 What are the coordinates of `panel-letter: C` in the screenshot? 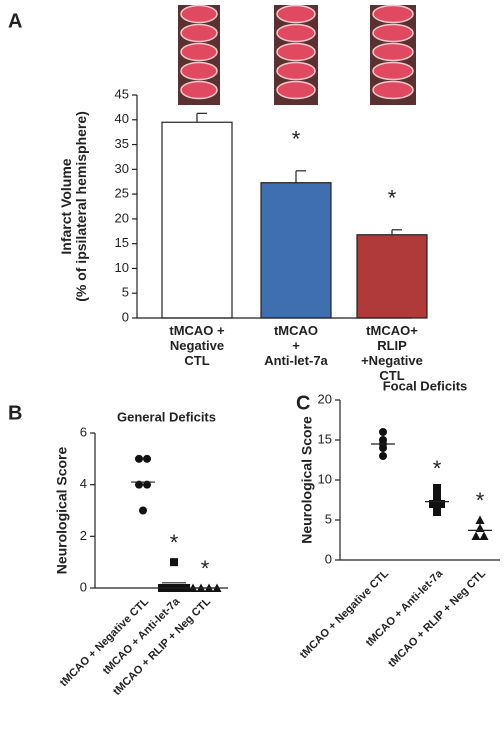 It's located at (303, 403).